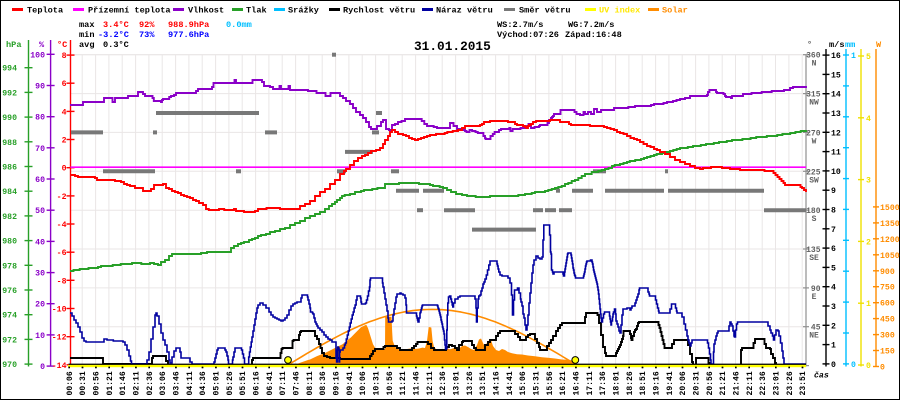 This screenshot has width=900, height=400. What do you see at coordinates (470, 383) in the screenshot?
I see `svg-text: 13:26` at bounding box center [470, 383].